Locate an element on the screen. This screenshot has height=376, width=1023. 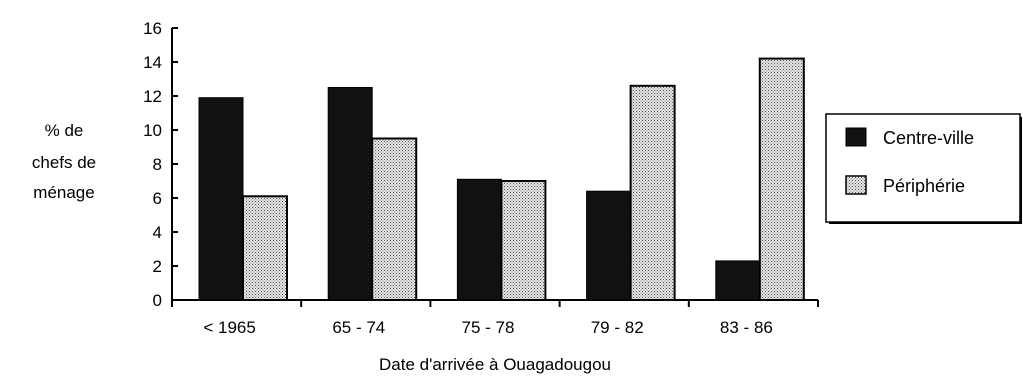
y-tick-label: 16 is located at coordinates (152, 28).